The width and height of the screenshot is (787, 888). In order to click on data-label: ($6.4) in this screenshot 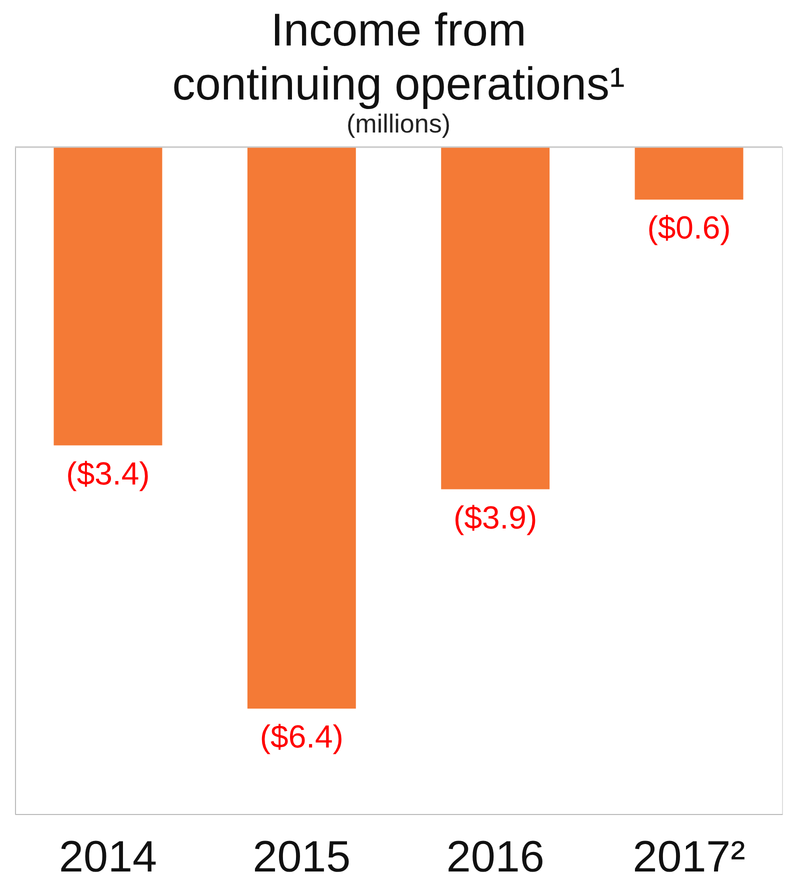, I will do `click(302, 736)`.